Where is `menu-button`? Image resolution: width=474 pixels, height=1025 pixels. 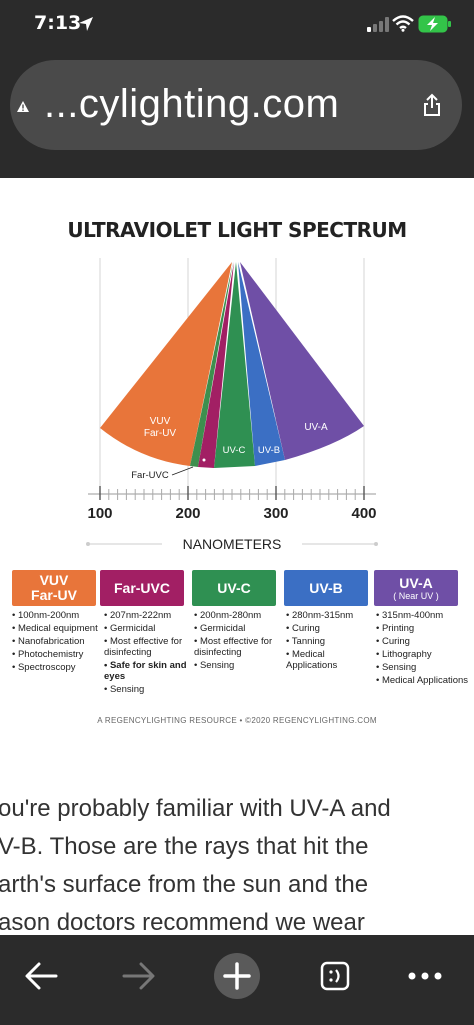 menu-button is located at coordinates (425, 976).